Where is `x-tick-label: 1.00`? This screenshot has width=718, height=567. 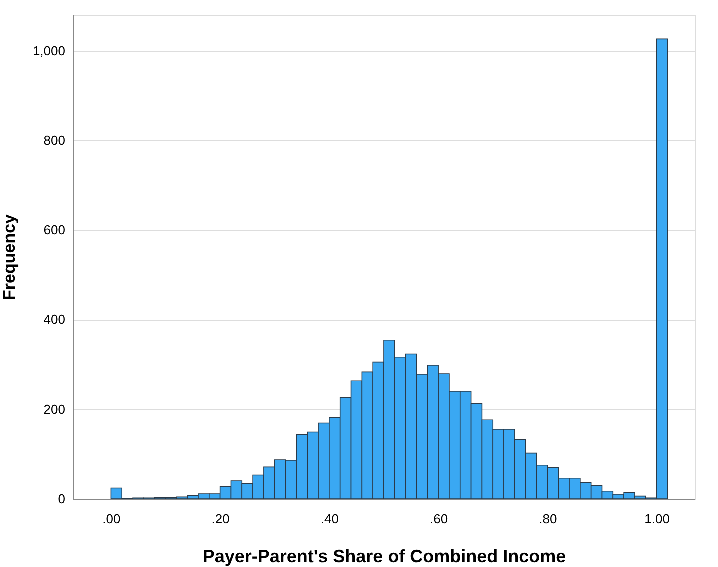 x-tick-label: 1.00 is located at coordinates (657, 519).